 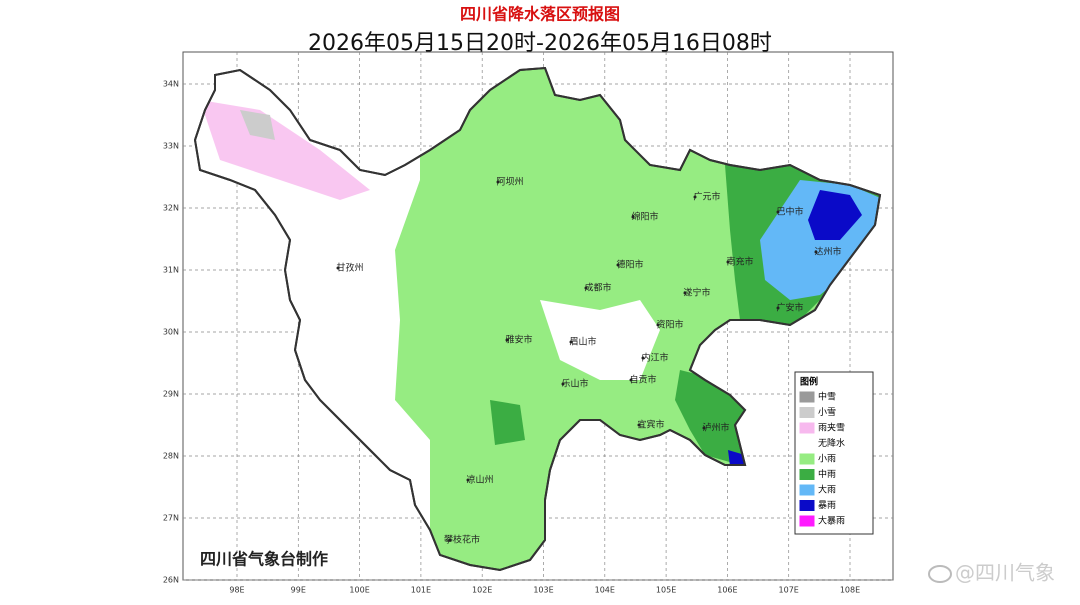 I want to click on lon-label: 103E, so click(x=543, y=590).